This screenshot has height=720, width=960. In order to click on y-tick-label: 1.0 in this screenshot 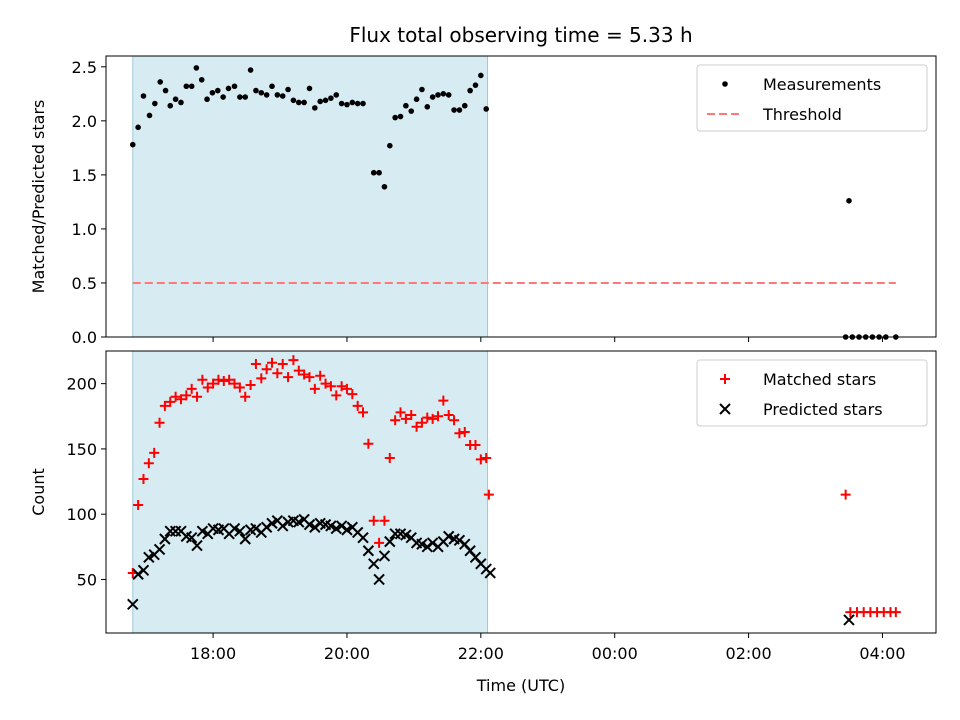, I will do `click(84, 229)`.